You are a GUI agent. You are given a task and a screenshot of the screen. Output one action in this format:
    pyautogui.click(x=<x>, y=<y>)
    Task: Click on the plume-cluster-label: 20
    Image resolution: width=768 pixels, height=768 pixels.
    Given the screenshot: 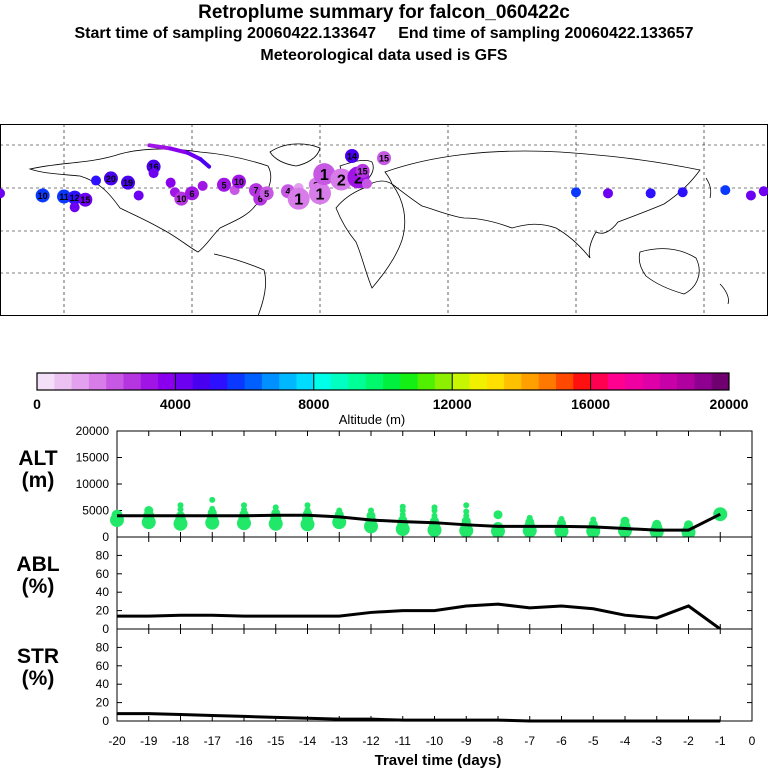 What is the action you would take?
    pyautogui.click(x=111, y=179)
    